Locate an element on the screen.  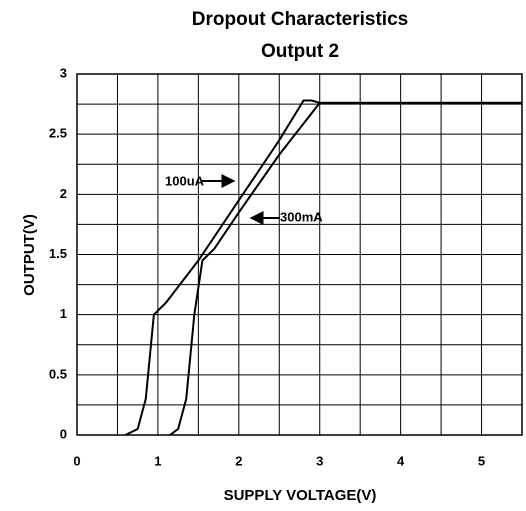
x-tick-label: 4 is located at coordinates (401, 460).